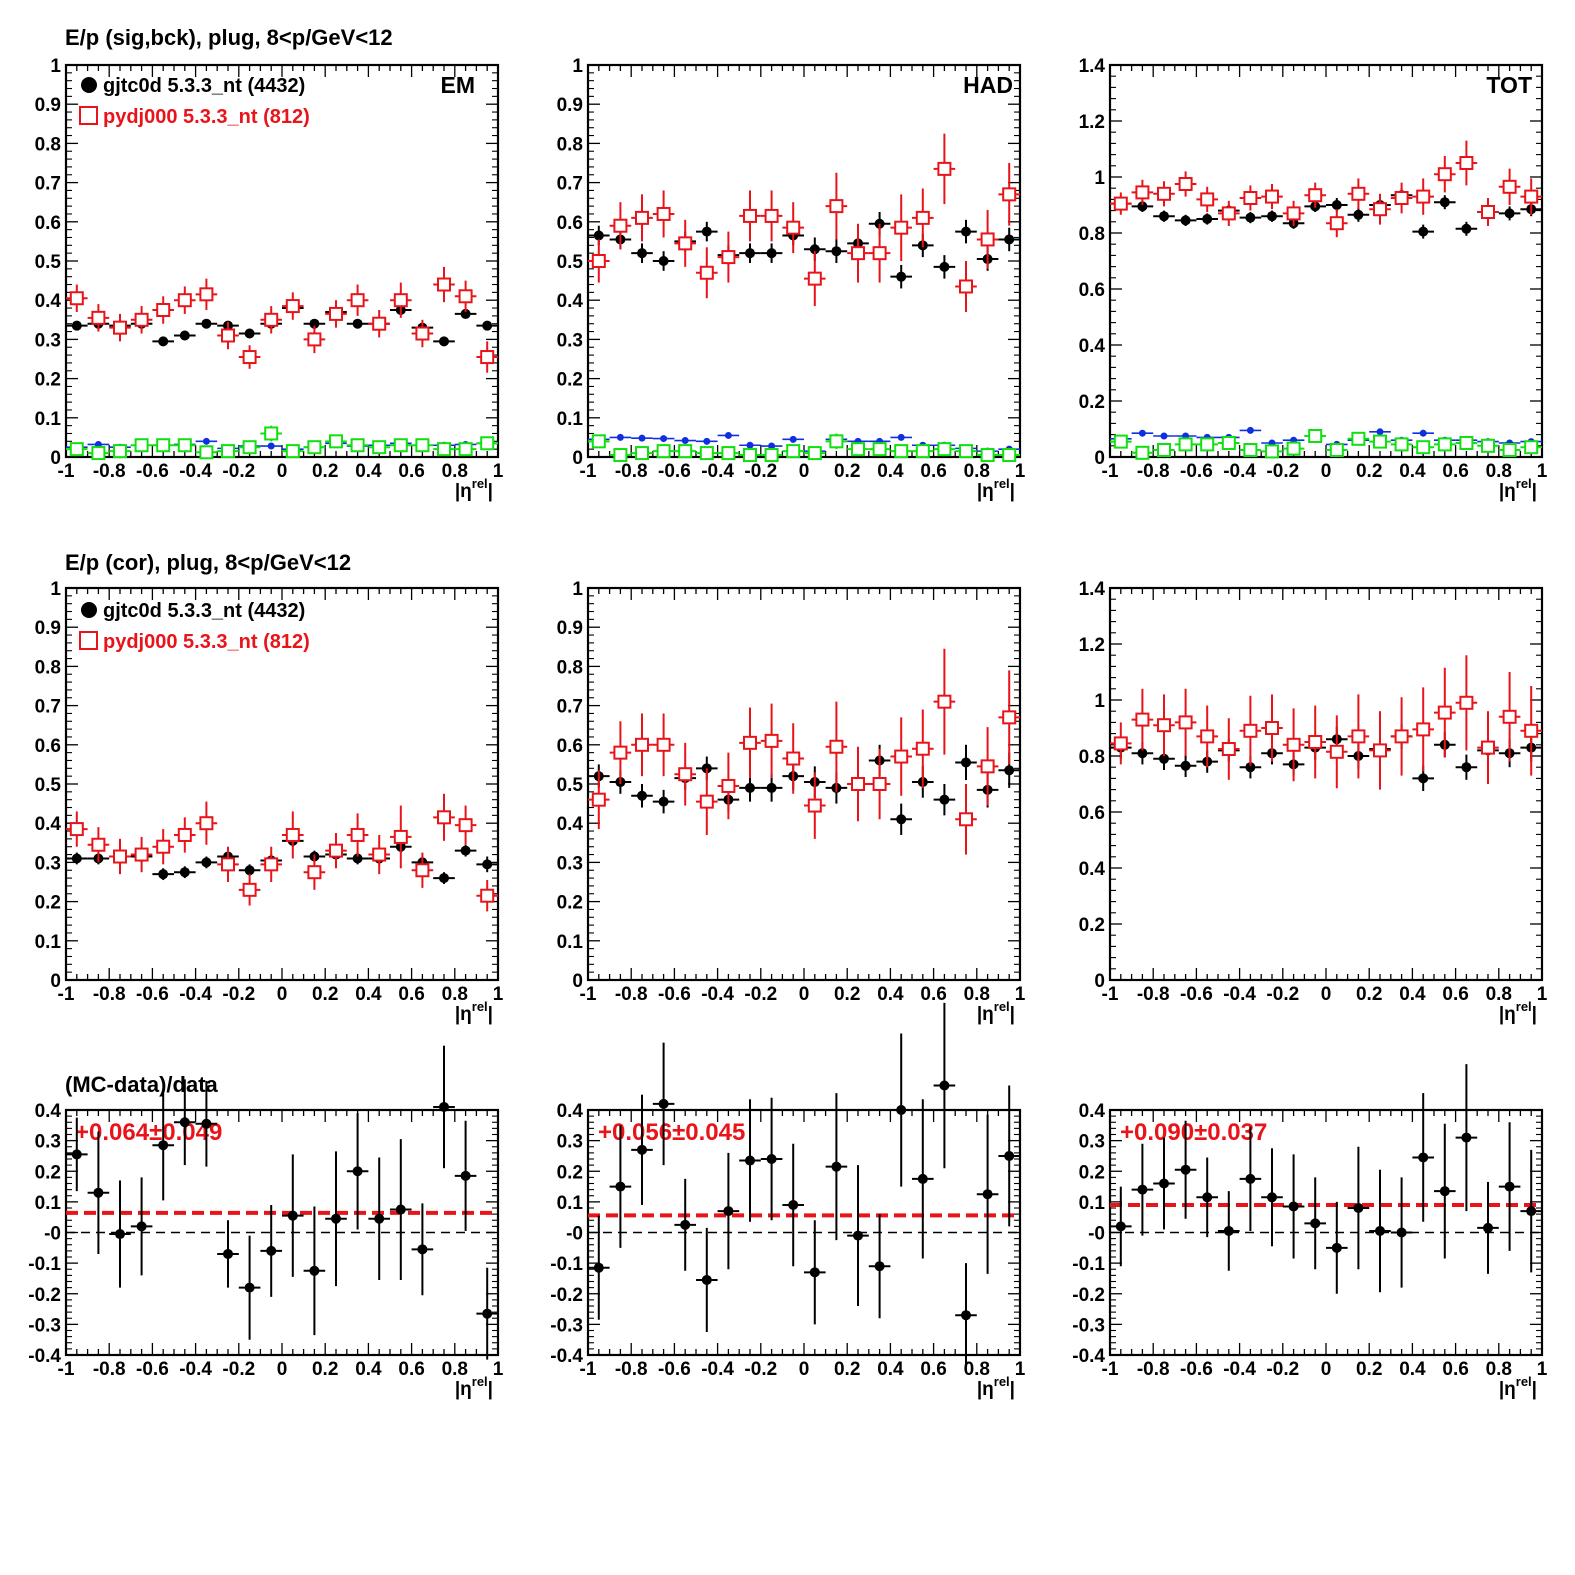  I want to click on y-tick-label: -0, so click(574, 1234).